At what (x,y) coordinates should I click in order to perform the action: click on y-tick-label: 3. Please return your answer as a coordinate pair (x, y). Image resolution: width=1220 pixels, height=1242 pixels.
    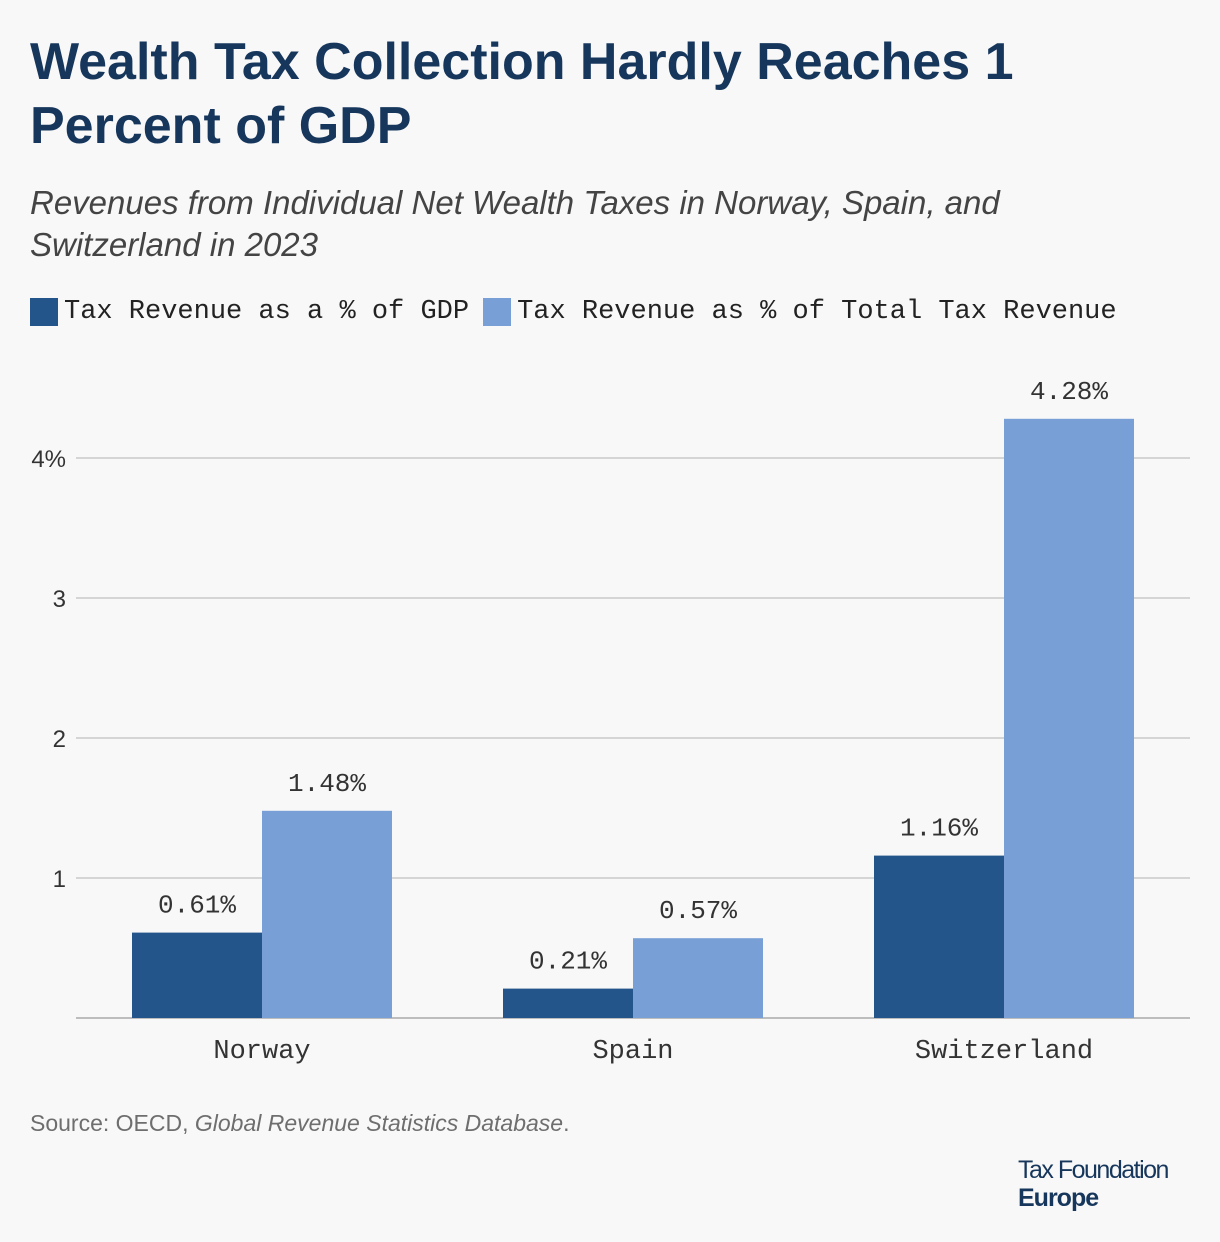
    Looking at the image, I should click on (59, 599).